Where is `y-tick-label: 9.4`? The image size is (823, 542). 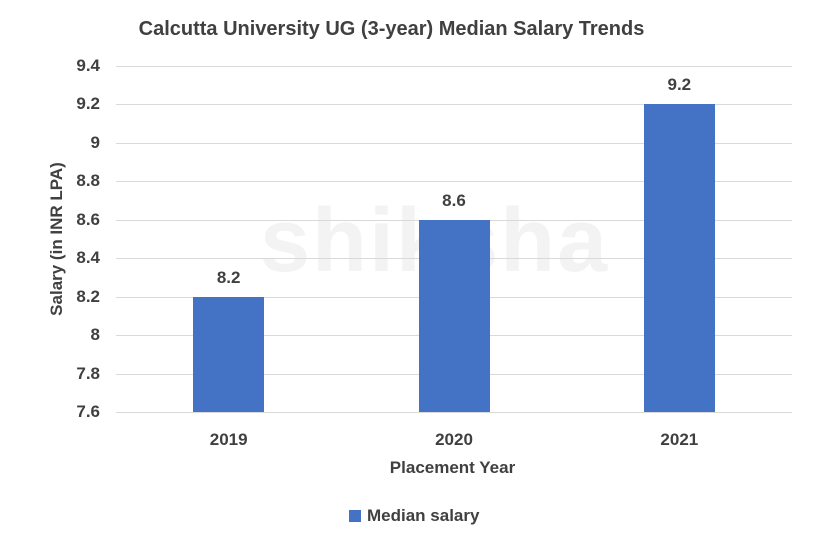 y-tick-label: 9.4 is located at coordinates (88, 65).